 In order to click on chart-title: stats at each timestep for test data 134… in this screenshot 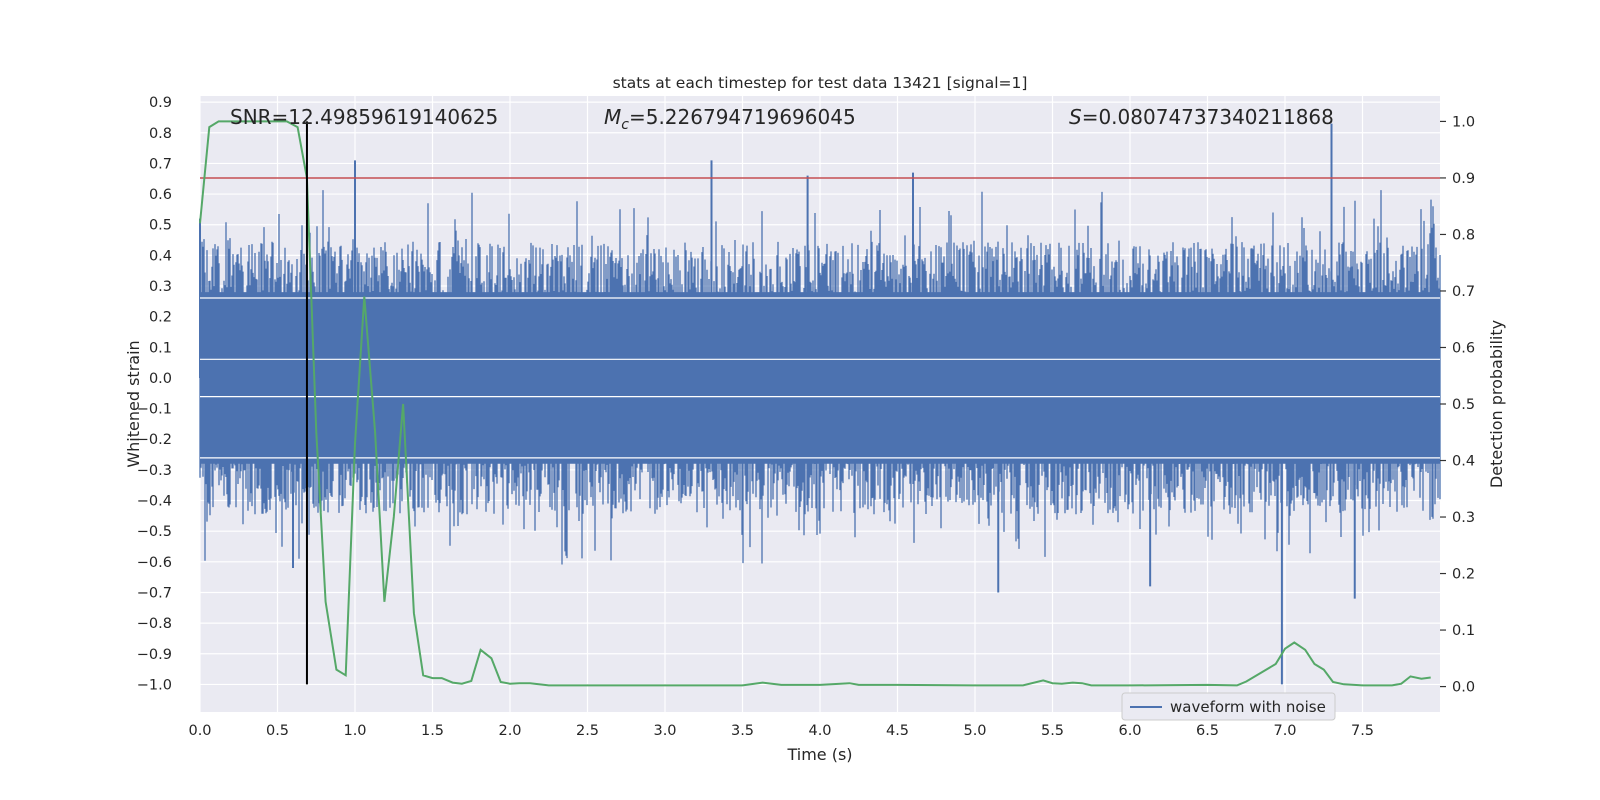, I will do `click(820, 83)`.